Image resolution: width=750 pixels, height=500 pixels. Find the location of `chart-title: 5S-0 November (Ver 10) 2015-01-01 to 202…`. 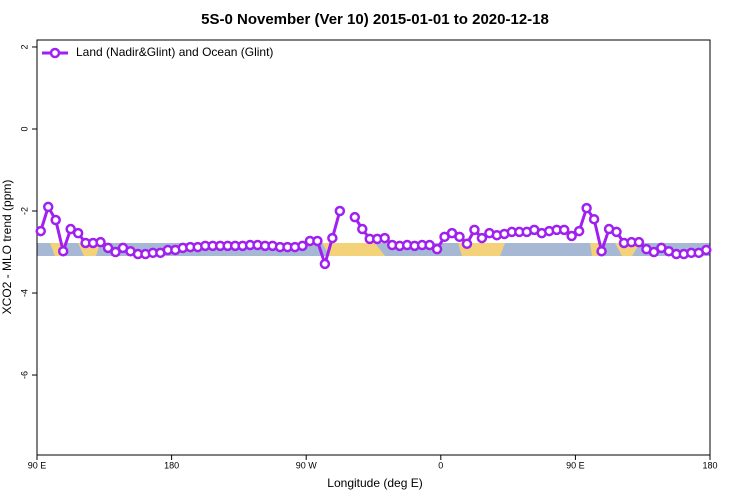

chart-title: 5S-0 November (Ver 10) 2015-01-01 to 202… is located at coordinates (375, 19).